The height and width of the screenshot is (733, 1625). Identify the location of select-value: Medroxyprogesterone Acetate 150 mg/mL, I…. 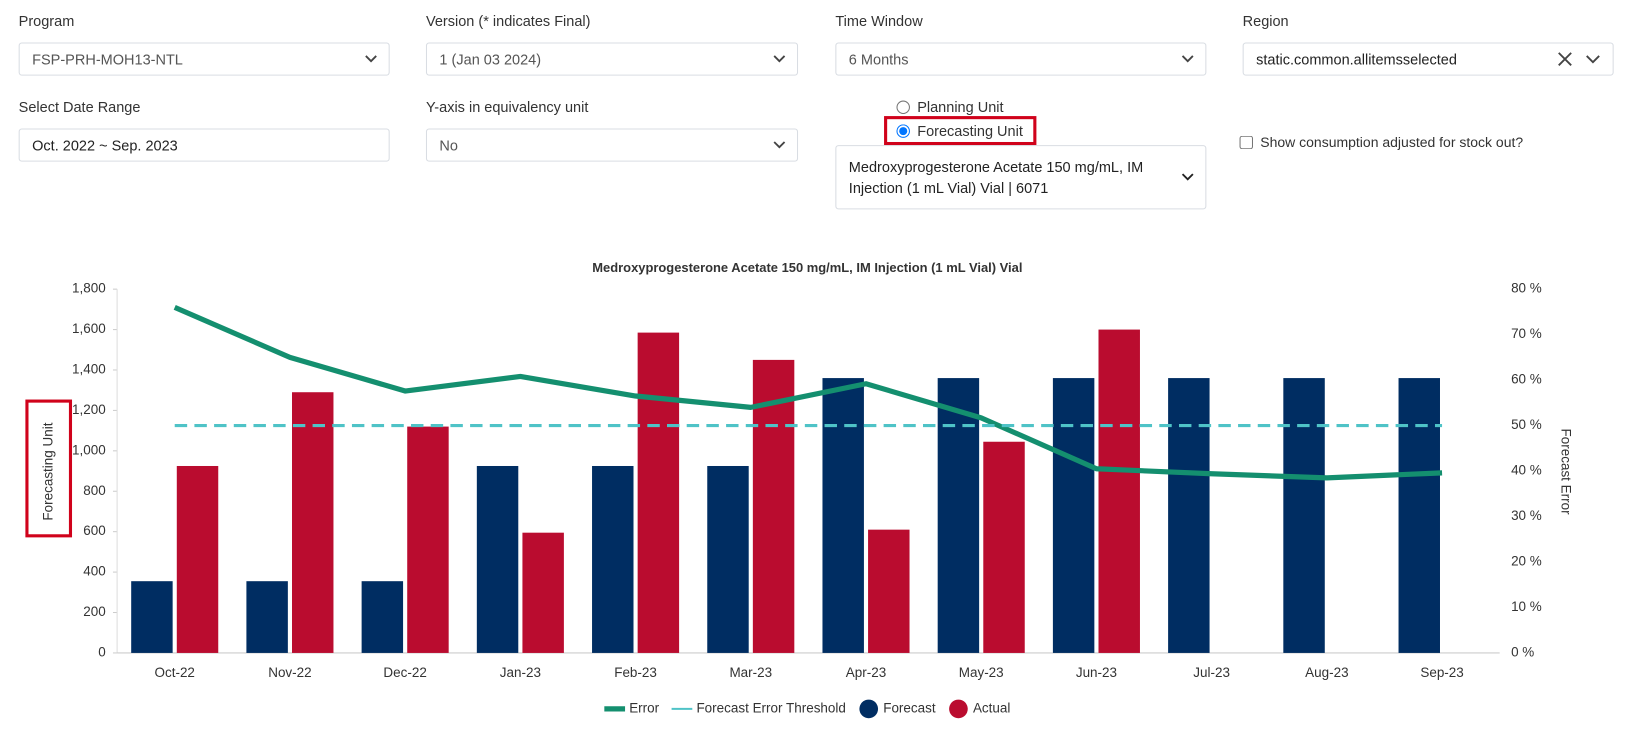
(996, 177).